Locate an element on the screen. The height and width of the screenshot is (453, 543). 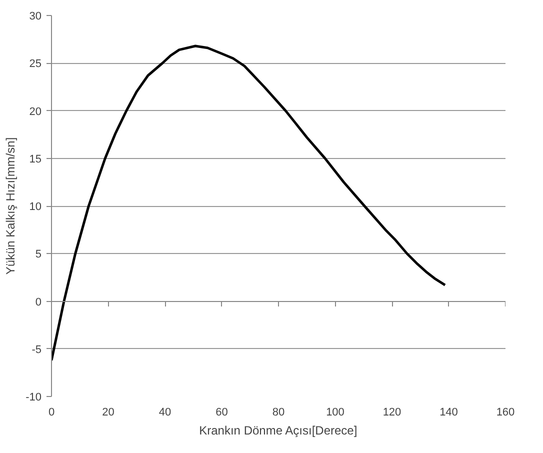
y-tick-label: 30 is located at coordinates (35, 16).